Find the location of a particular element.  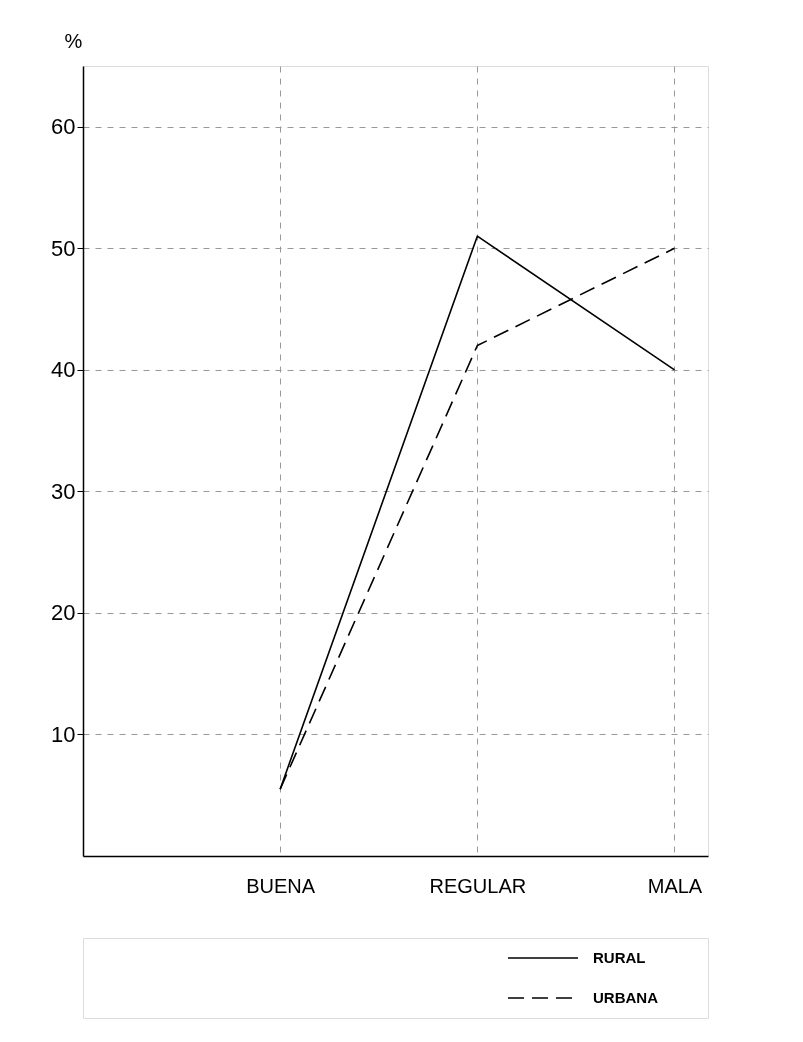

y-tick-label: 40 is located at coordinates (63, 370).